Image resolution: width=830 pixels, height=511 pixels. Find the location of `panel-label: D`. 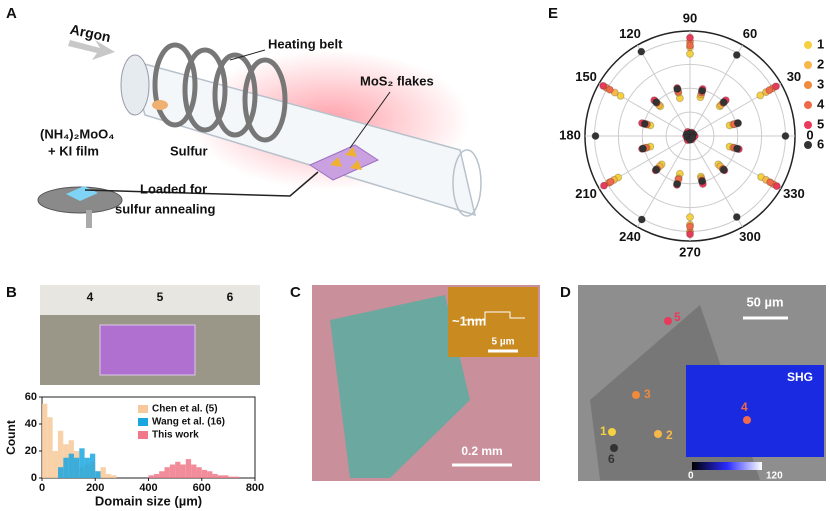

panel-label: D is located at coordinates (565, 292).